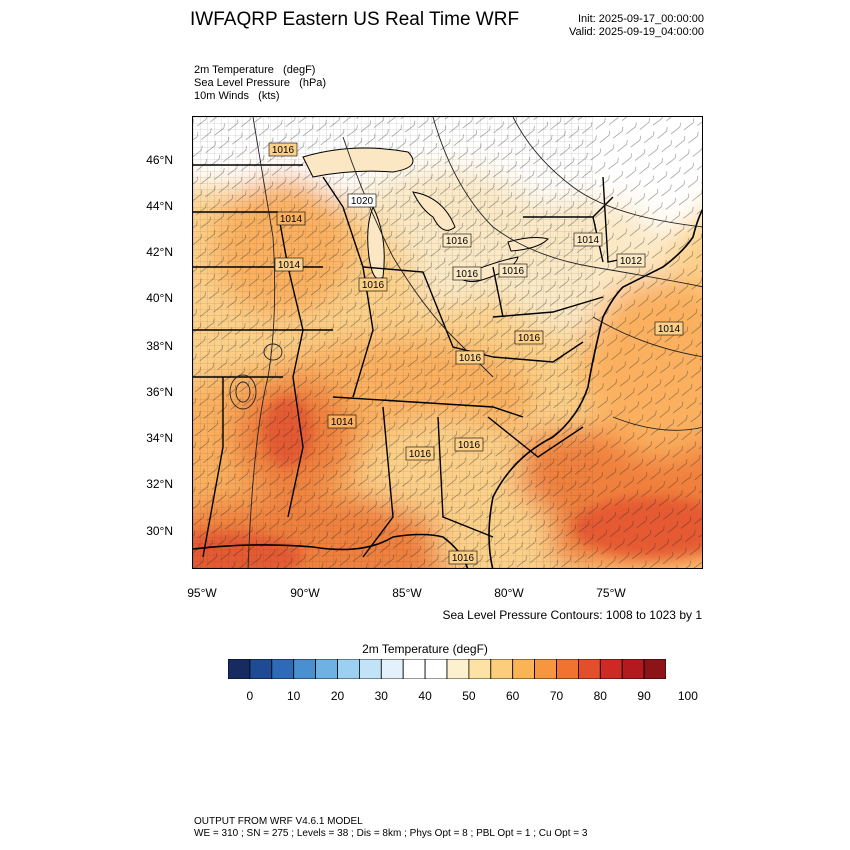 The height and width of the screenshot is (850, 850). I want to click on lat-label: 42°N, so click(159, 252).